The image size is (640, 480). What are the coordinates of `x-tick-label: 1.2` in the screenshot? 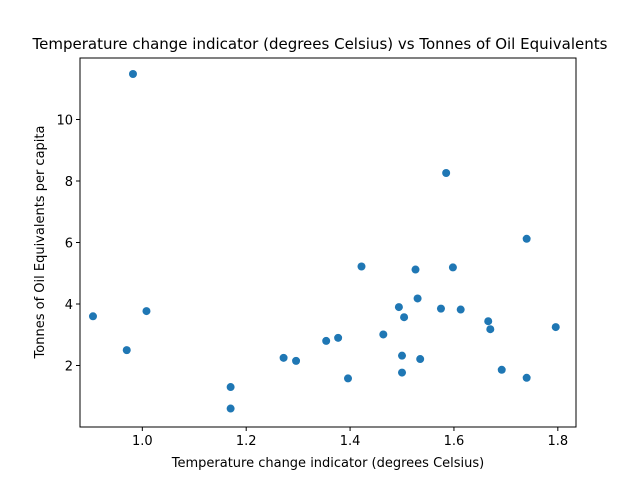 It's located at (246, 441).